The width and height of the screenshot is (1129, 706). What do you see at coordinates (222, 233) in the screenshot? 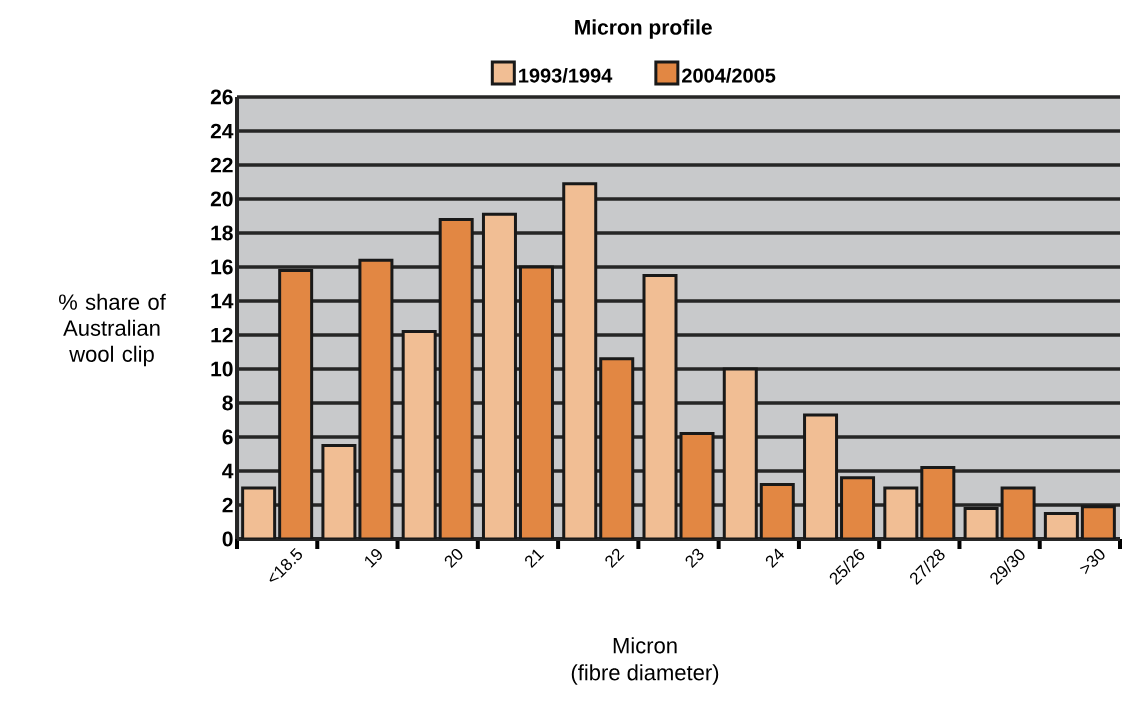
I see `y-tick-label: 18` at bounding box center [222, 233].